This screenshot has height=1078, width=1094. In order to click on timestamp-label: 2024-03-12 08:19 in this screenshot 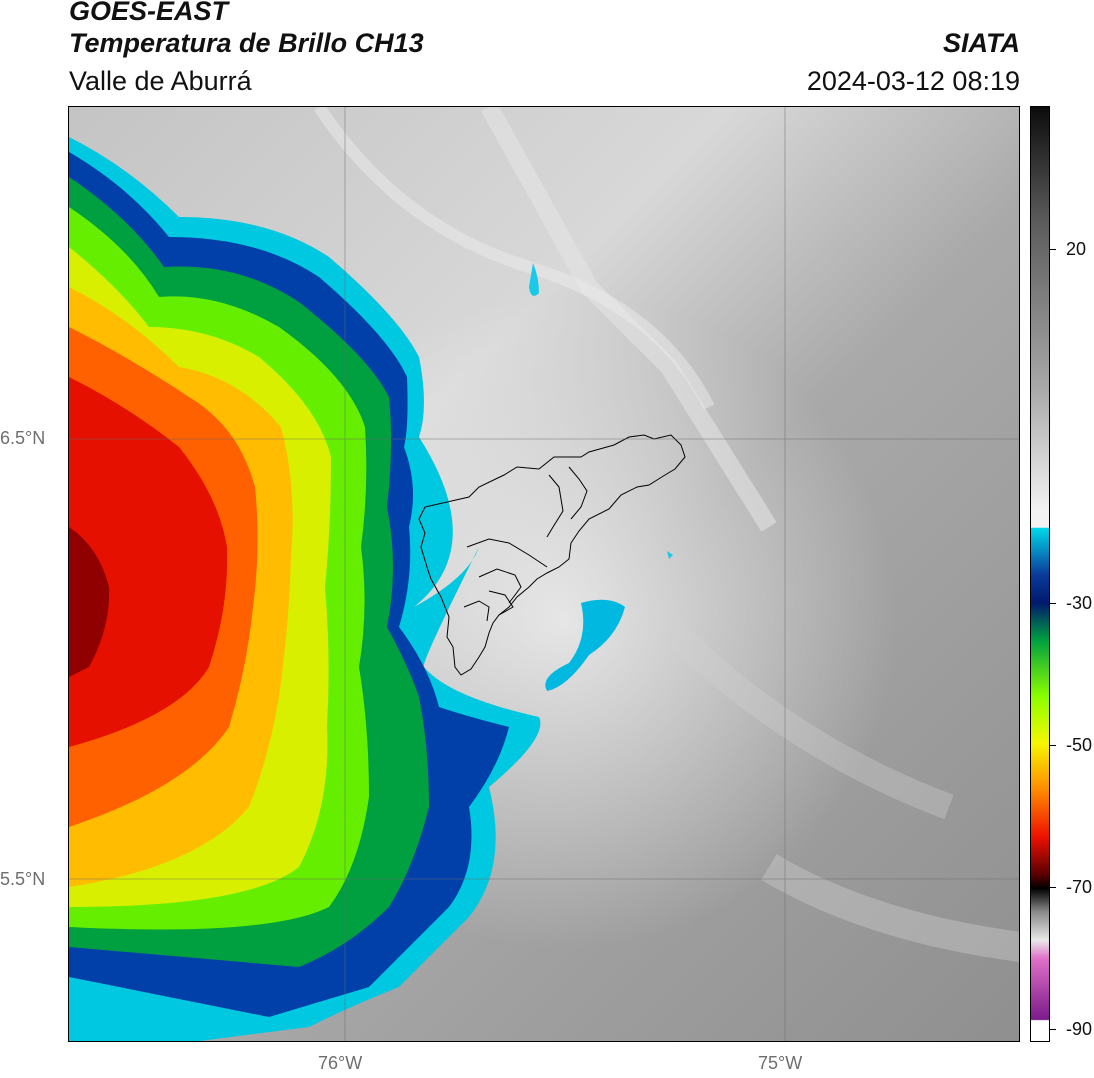, I will do `click(913, 81)`.